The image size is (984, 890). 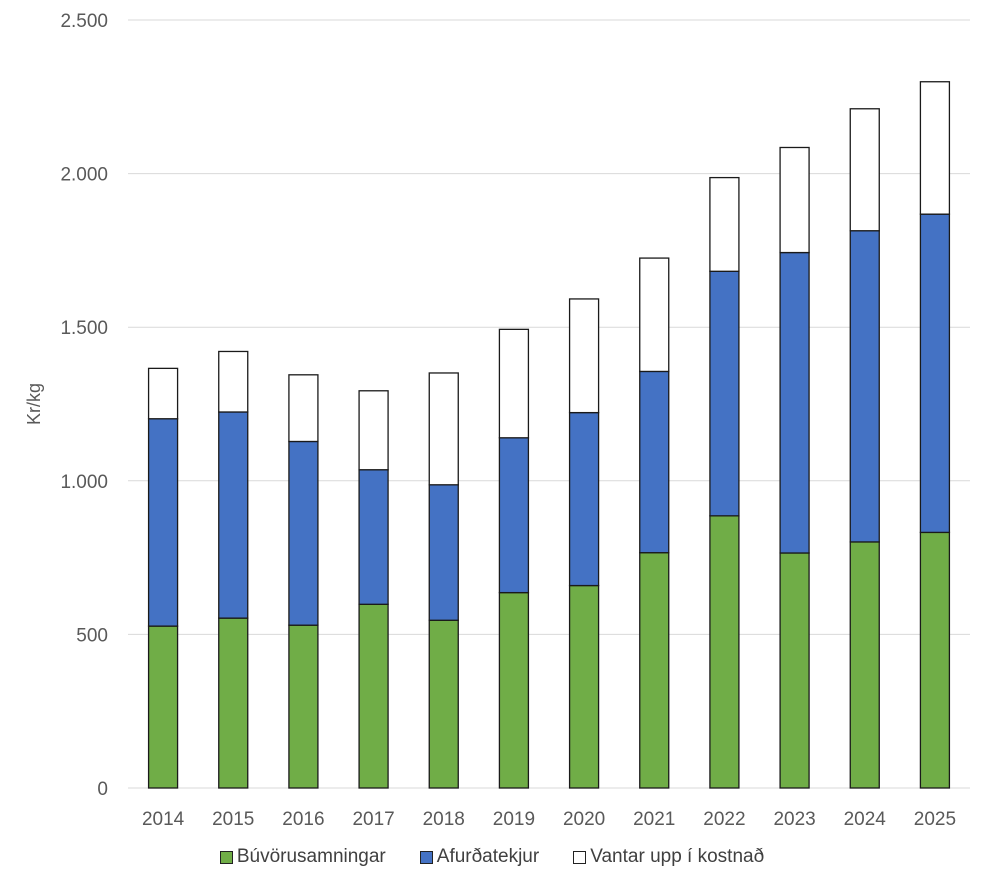 What do you see at coordinates (935, 819) in the screenshot?
I see `x-tick-label: 2025` at bounding box center [935, 819].